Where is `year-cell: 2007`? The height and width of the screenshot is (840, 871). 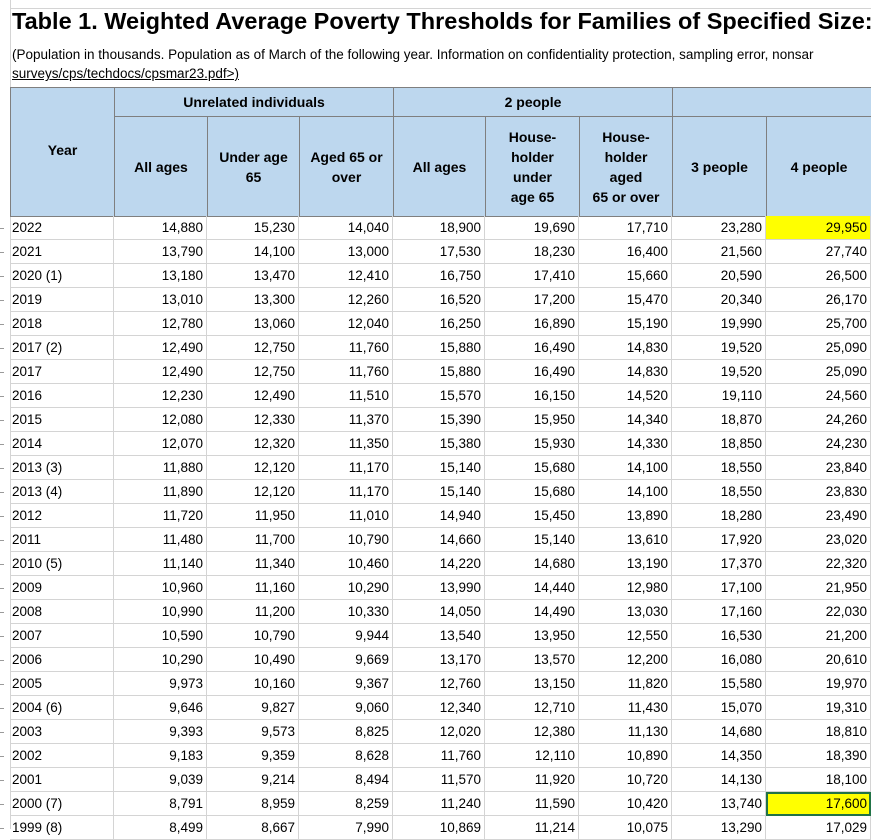 year-cell: 2007 is located at coordinates (62, 636).